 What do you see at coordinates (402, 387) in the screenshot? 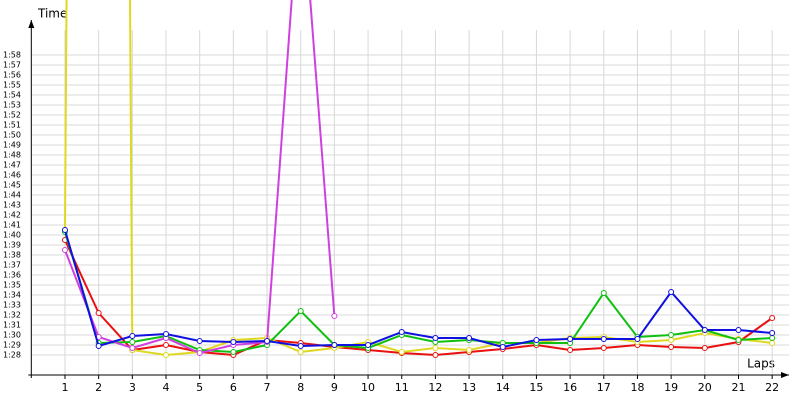
I see `x-tick-label: 11` at bounding box center [402, 387].